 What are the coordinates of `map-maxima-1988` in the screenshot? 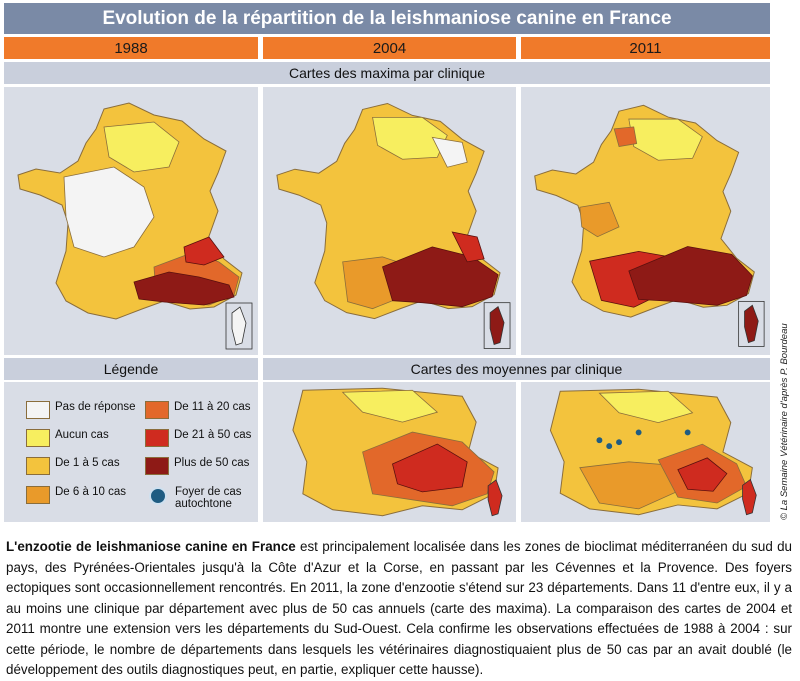 It's located at (131, 221).